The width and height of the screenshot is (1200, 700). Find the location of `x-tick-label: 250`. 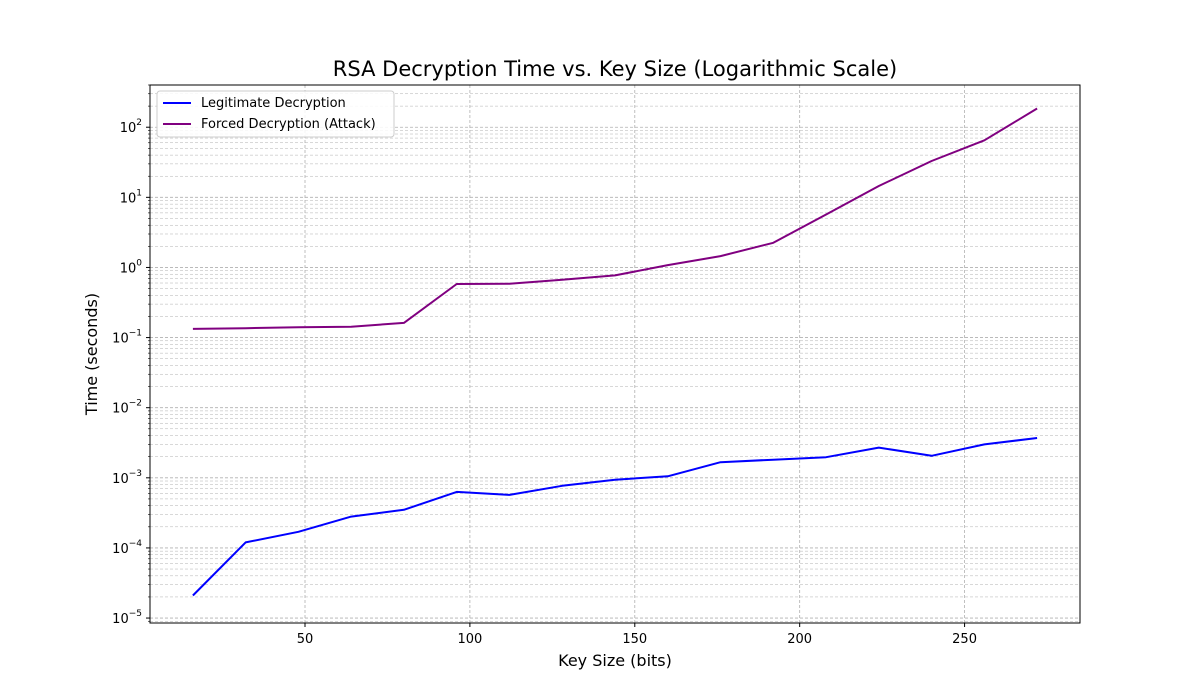

x-tick-label: 250 is located at coordinates (964, 639).